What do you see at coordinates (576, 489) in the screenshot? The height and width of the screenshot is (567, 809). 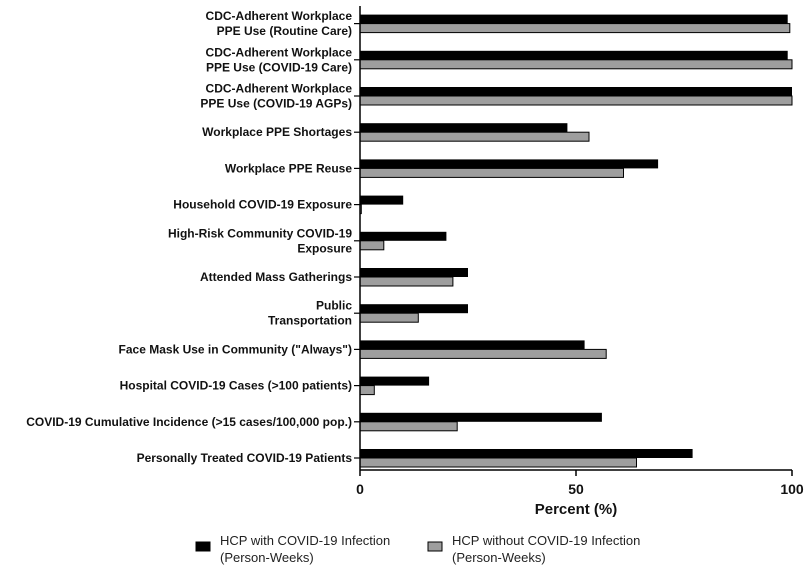 I see `x-tick-label: 50` at bounding box center [576, 489].